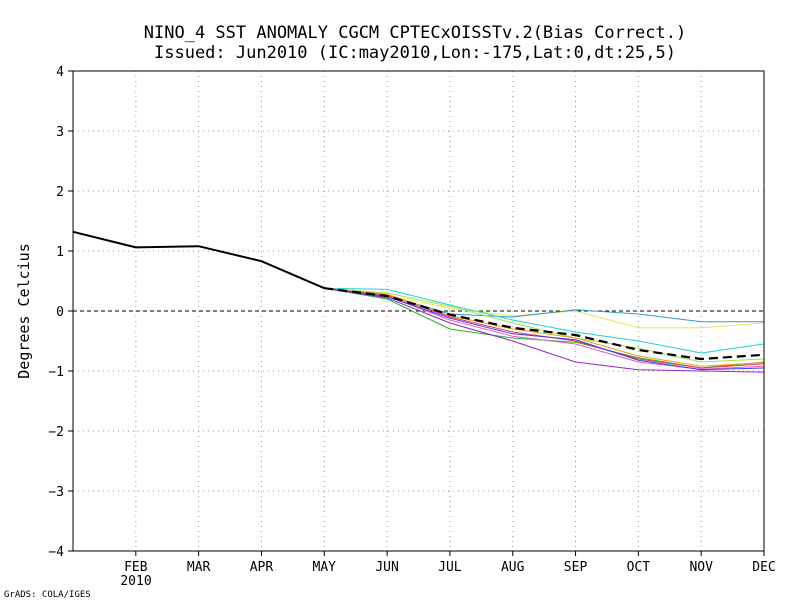  I want to click on observed-line, so click(198, 260).